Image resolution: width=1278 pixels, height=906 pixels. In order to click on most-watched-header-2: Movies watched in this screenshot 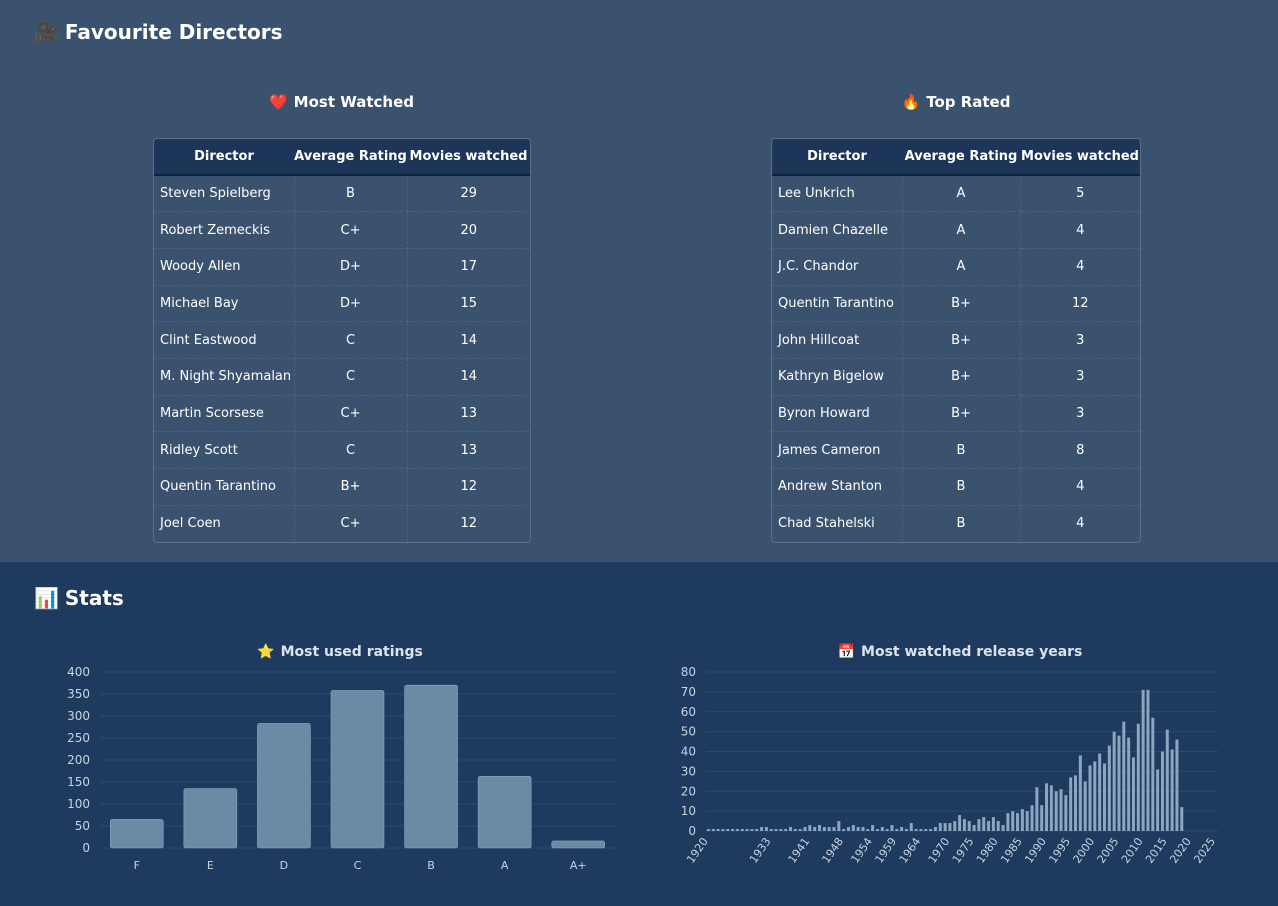, I will do `click(468, 157)`.